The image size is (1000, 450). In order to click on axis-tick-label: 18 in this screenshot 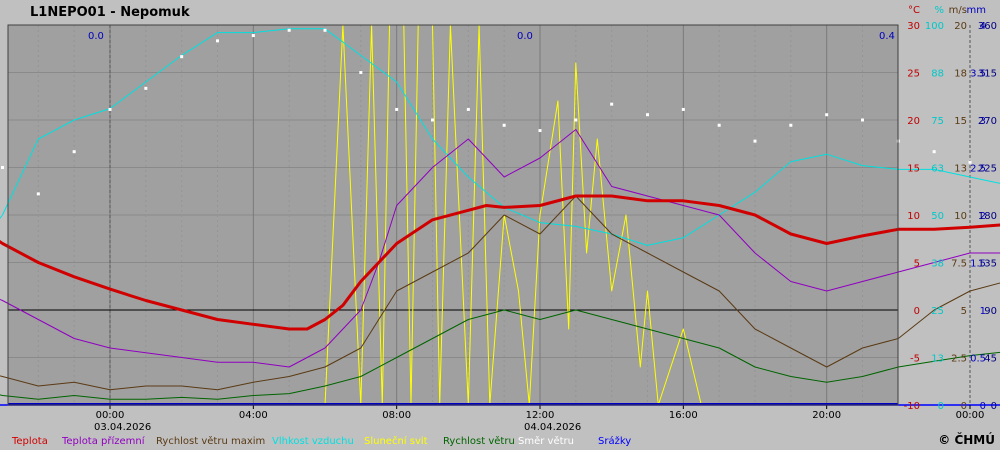, I will do `click(960, 74)`.